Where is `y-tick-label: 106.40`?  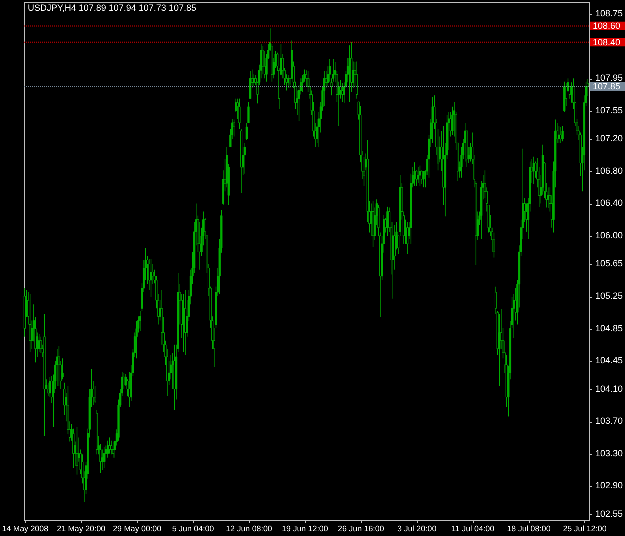
y-tick-label: 106.40 is located at coordinates (610, 203).